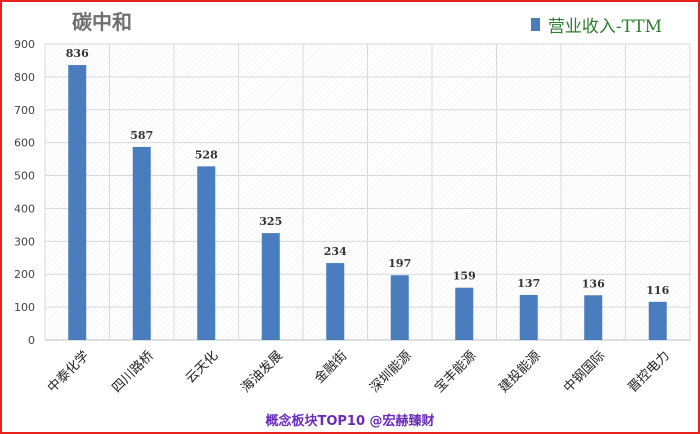 The width and height of the screenshot is (700, 434). I want to click on data-label: 197, so click(399, 263).